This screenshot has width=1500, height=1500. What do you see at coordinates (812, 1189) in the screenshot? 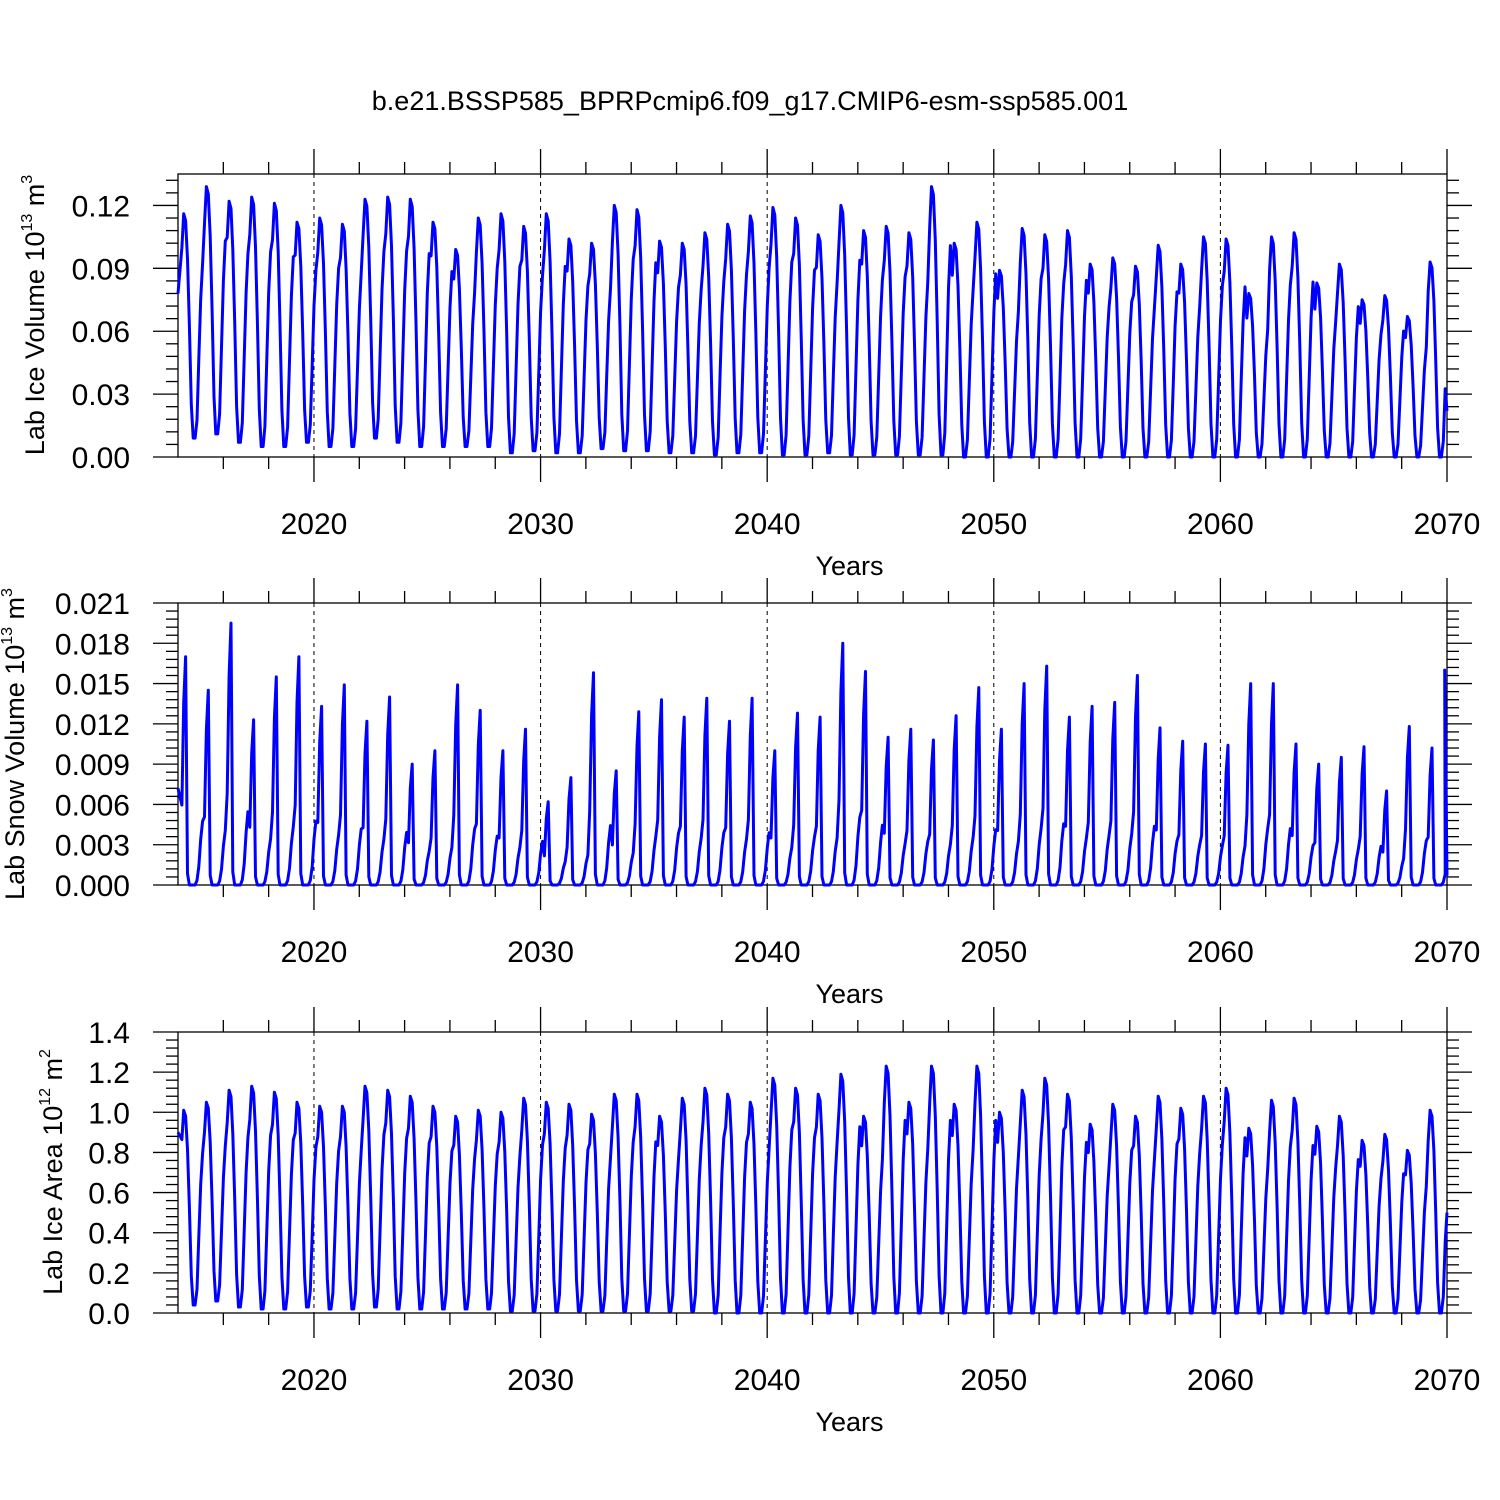
I see `series-line` at bounding box center [812, 1189].